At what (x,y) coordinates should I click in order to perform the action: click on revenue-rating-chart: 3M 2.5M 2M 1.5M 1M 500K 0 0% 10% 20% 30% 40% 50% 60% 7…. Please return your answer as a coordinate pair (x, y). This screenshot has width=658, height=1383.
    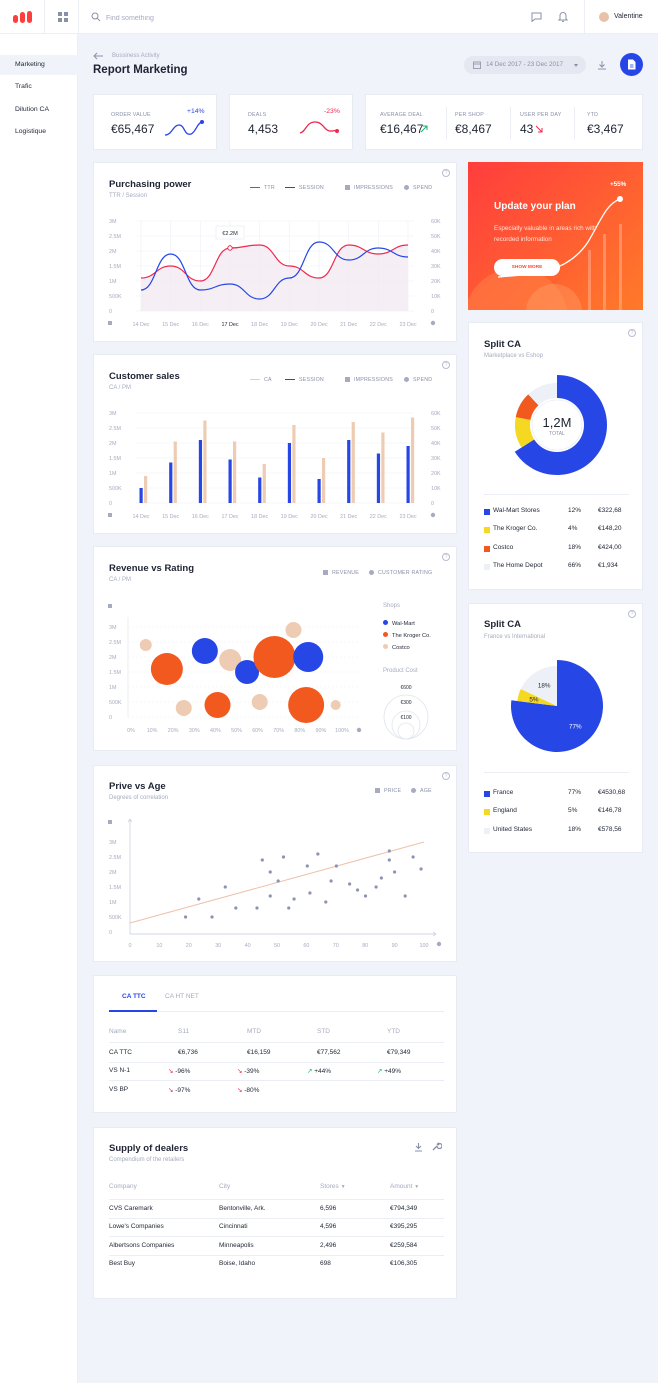
    Looking at the image, I should click on (235, 669).